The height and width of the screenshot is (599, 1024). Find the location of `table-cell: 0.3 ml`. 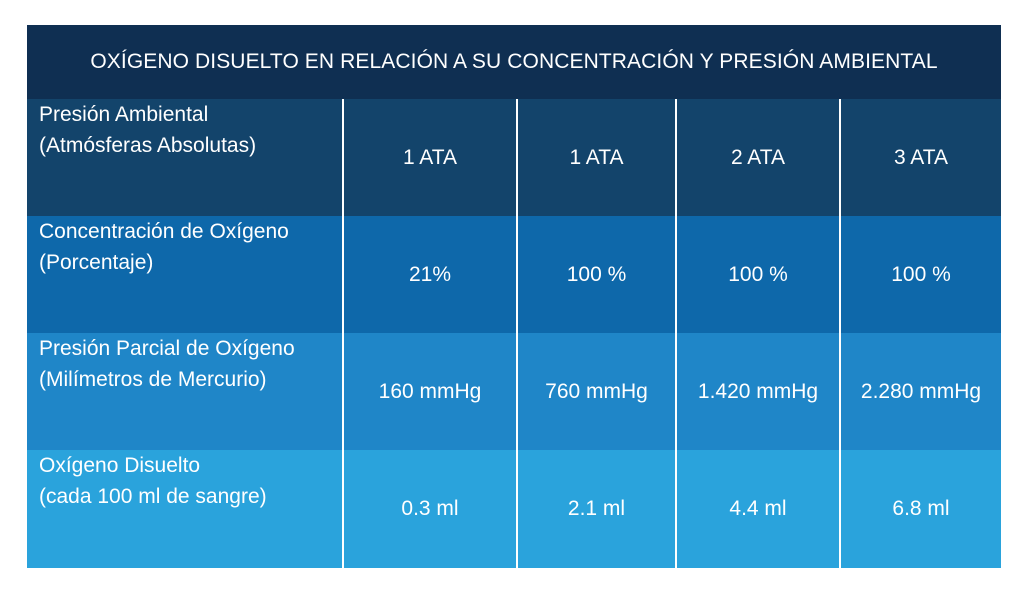

table-cell: 0.3 ml is located at coordinates (429, 509).